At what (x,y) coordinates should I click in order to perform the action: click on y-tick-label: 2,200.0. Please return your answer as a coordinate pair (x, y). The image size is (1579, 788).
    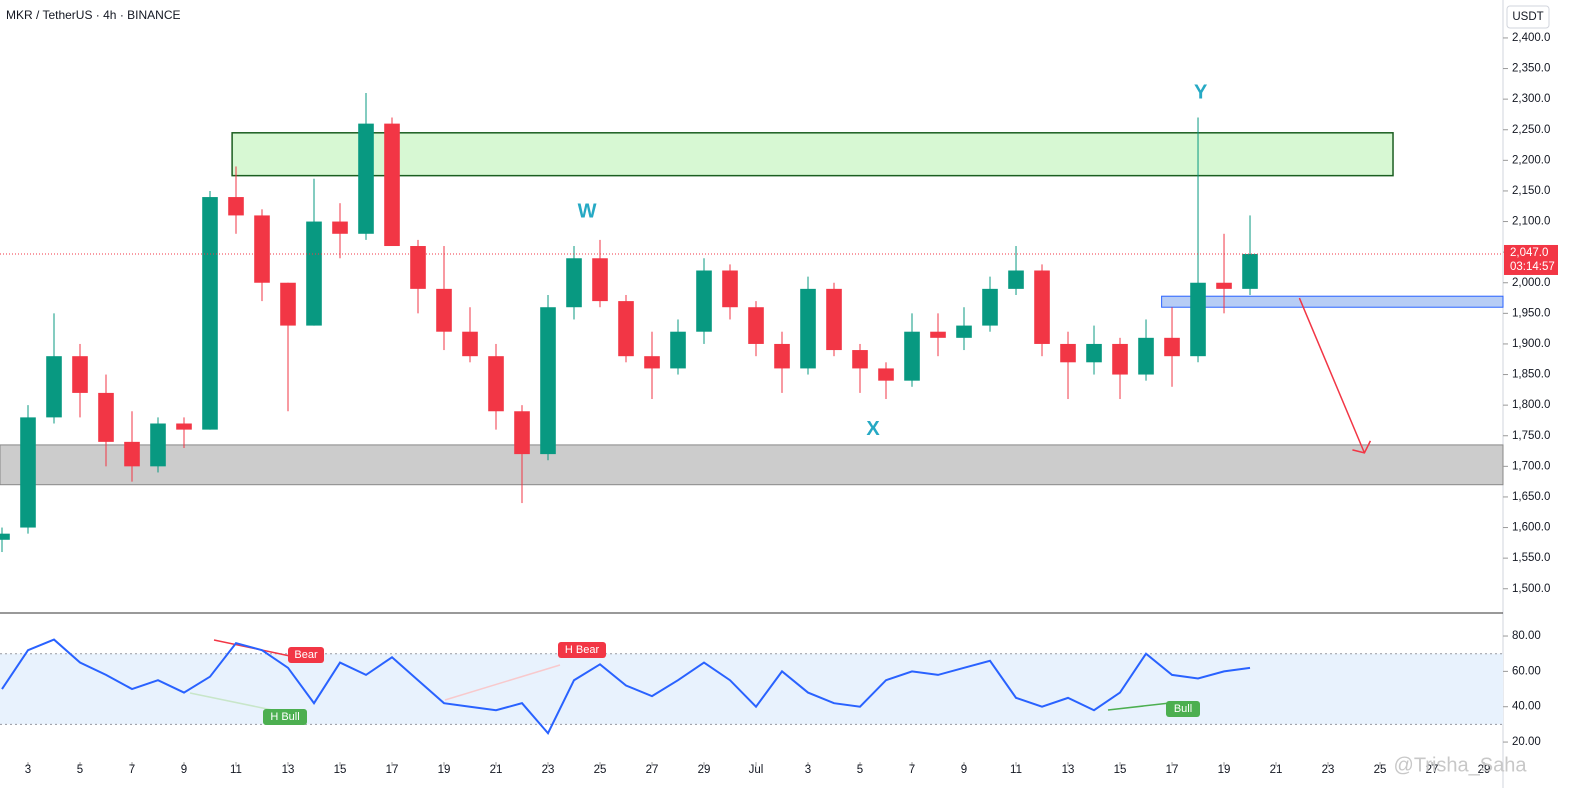
    Looking at the image, I should click on (1531, 160).